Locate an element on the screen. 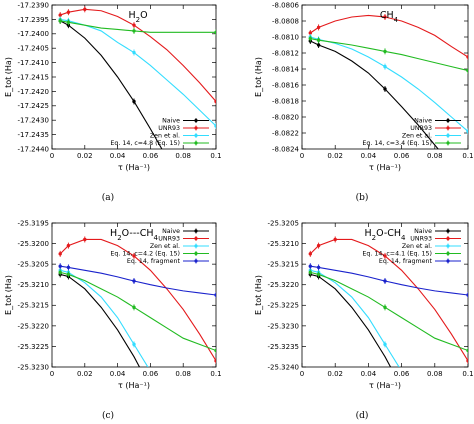  y-tick-label: -17.2420 is located at coordinates (33, 92).